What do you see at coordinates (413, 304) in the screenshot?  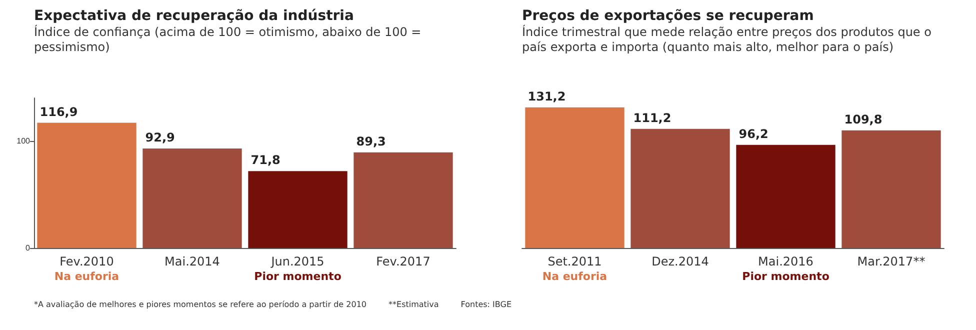 I see `text: **Estimativa` at bounding box center [413, 304].